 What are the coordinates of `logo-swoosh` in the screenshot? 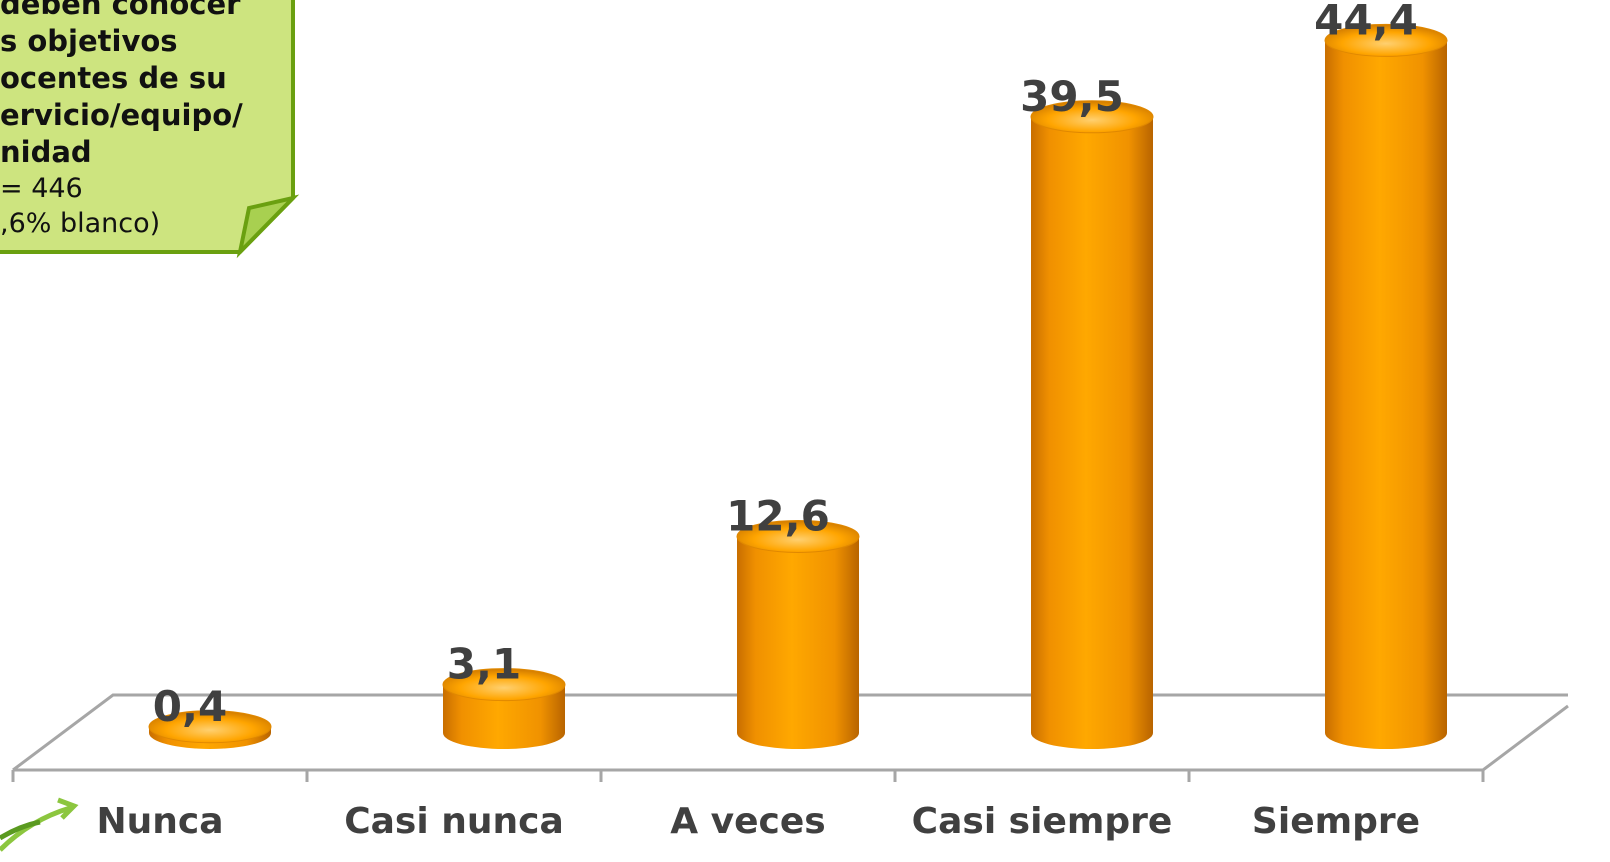 It's located at (35, 828).